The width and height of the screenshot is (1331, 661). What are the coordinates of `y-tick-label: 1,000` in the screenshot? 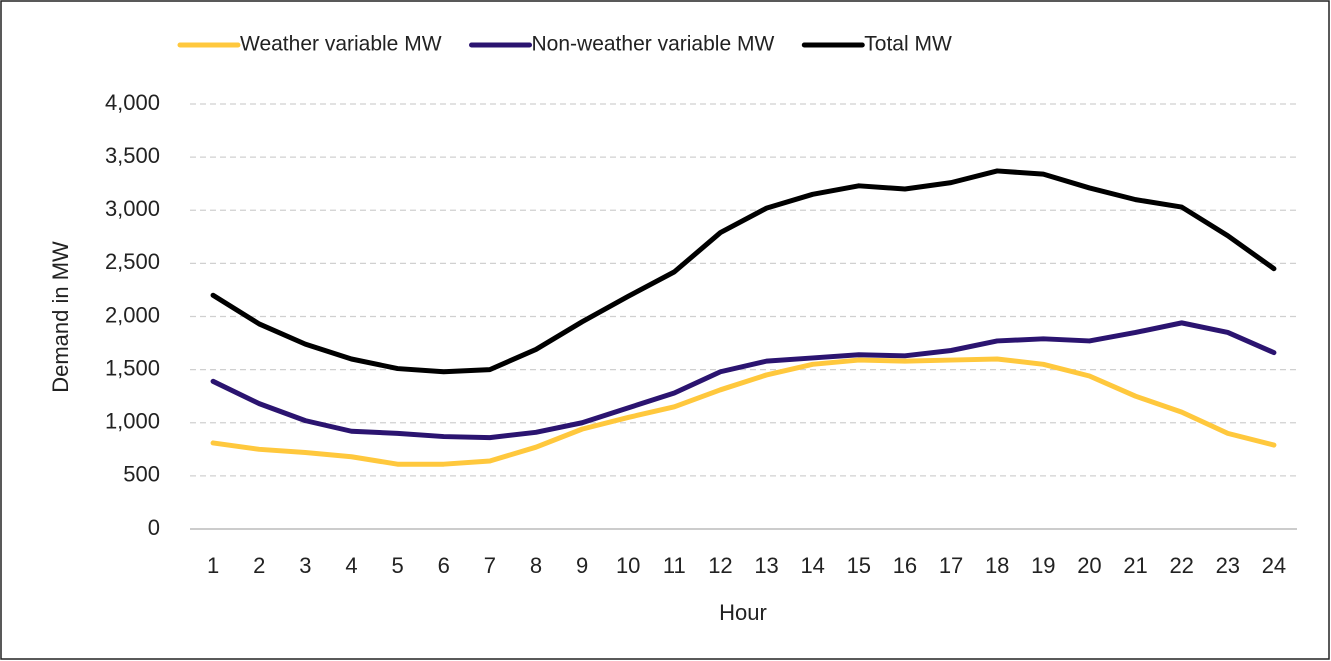 It's located at (132, 421).